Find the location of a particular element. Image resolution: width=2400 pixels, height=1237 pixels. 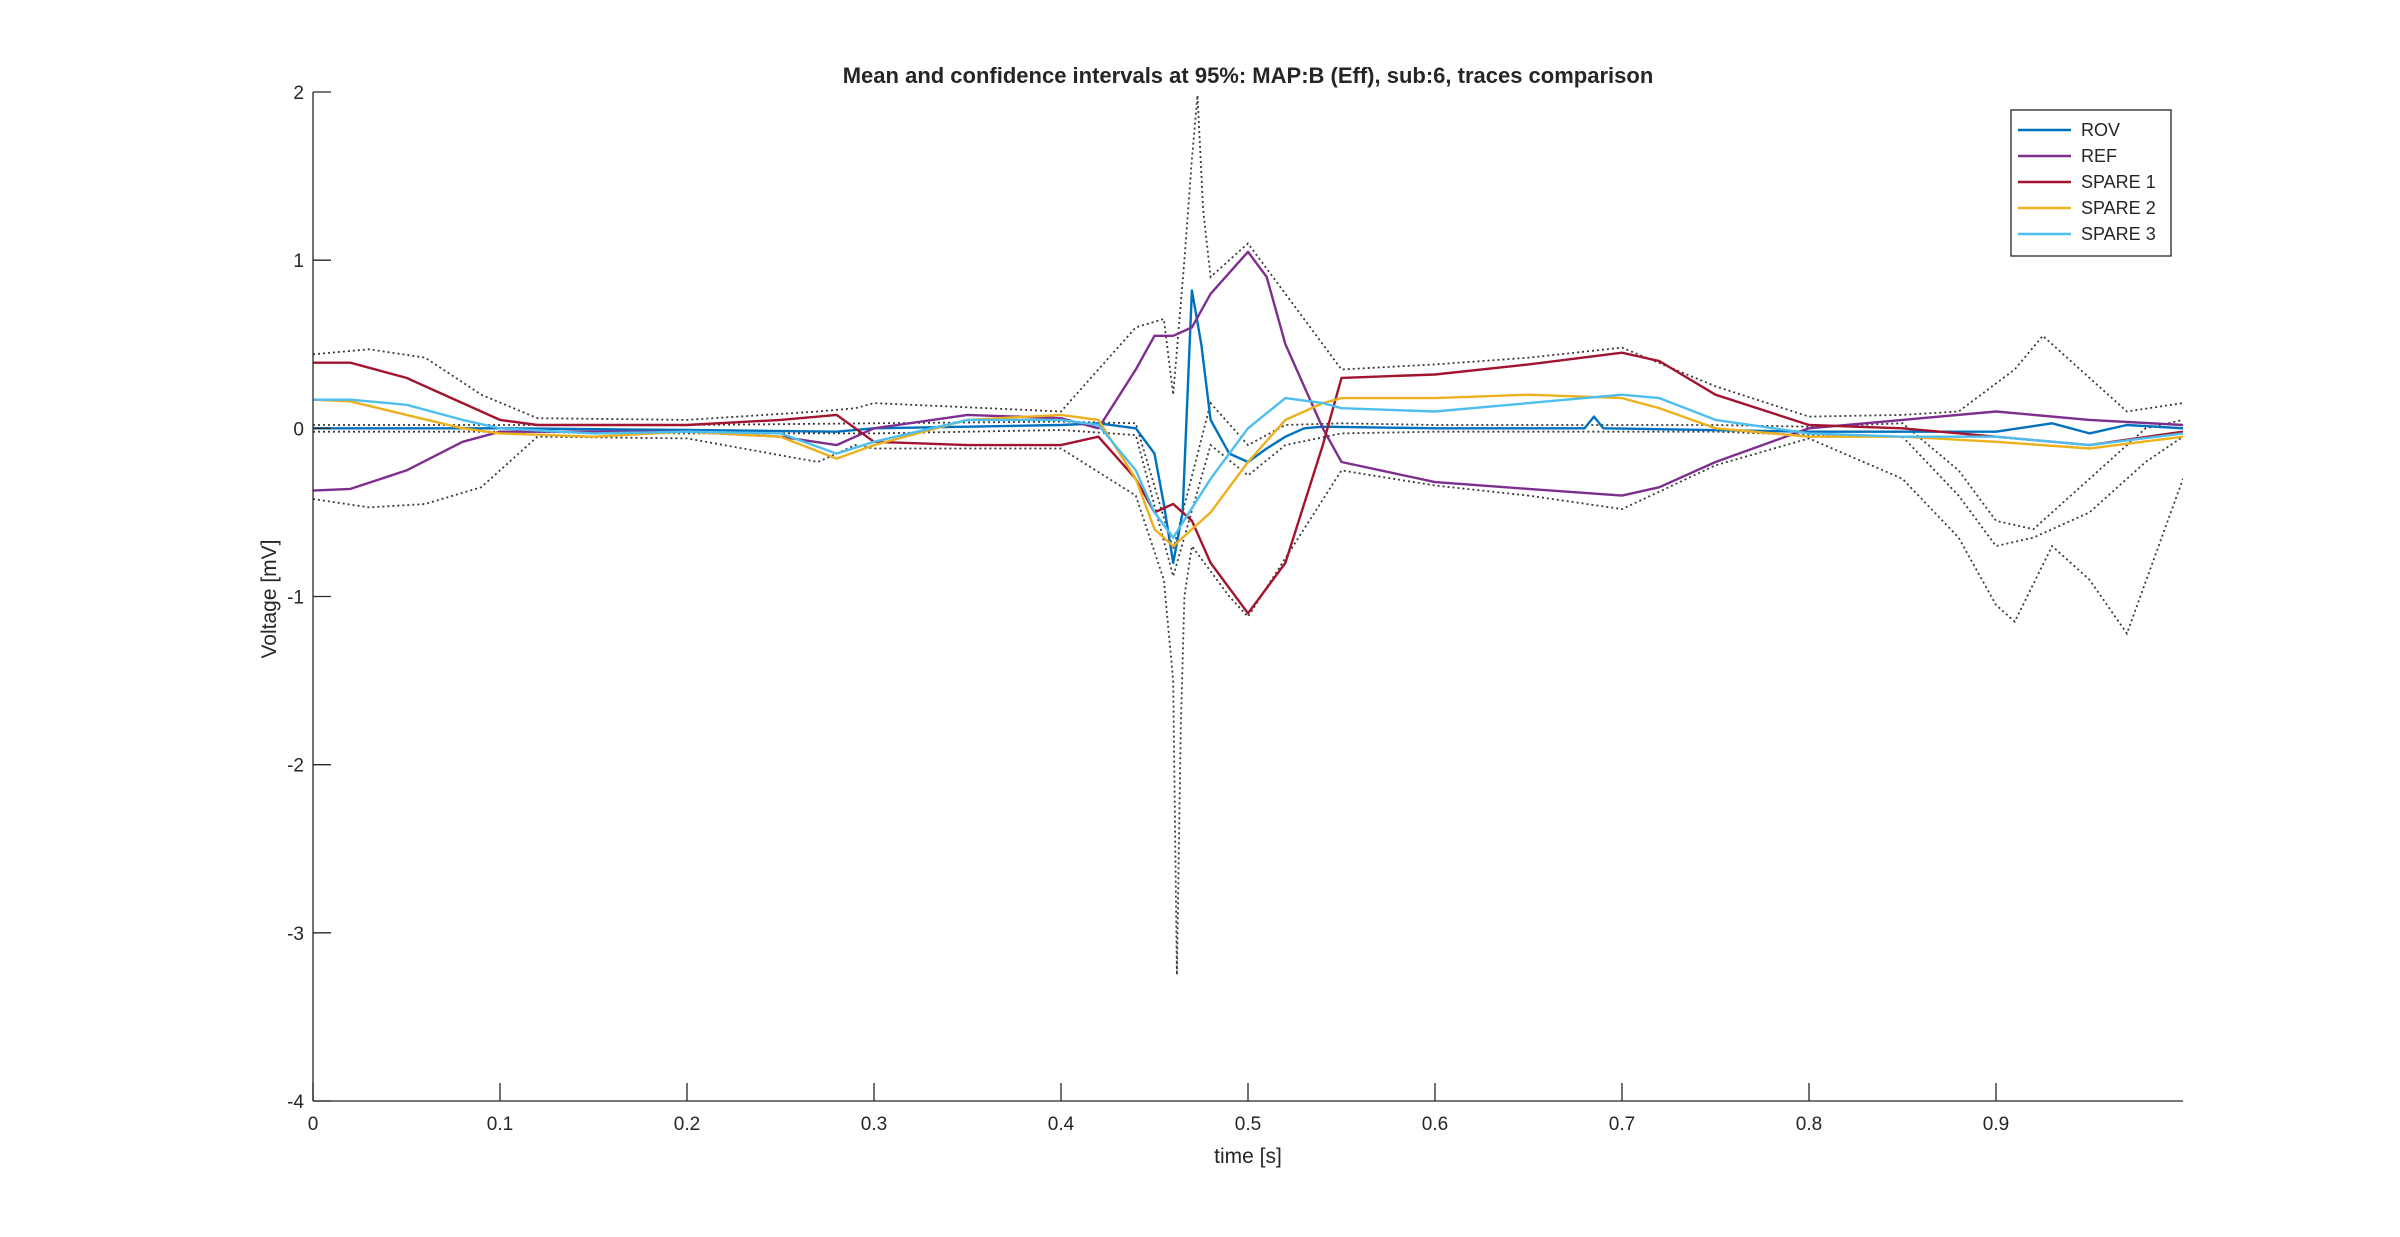

y-tick-label: -4 is located at coordinates (295, 1102).